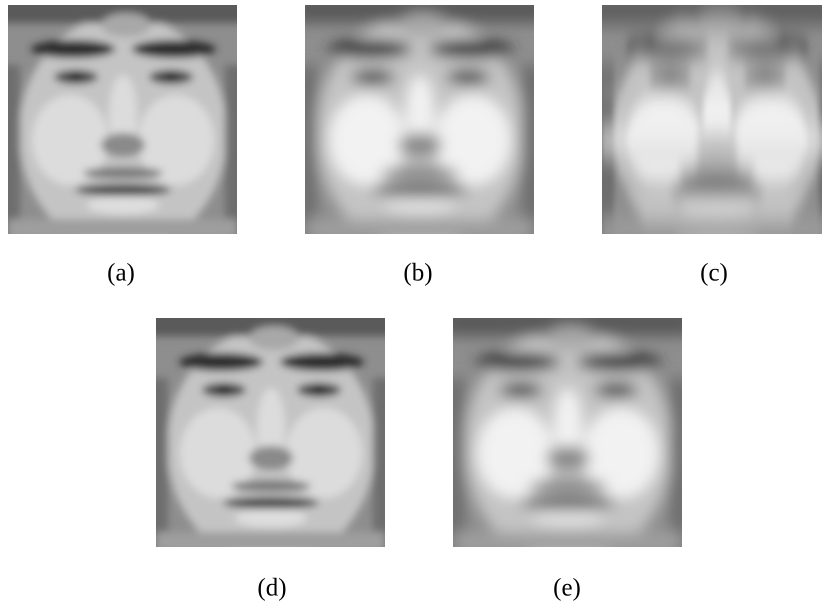 The image size is (822, 610). What do you see at coordinates (417, 273) in the screenshot?
I see `panel-label: (b)` at bounding box center [417, 273].